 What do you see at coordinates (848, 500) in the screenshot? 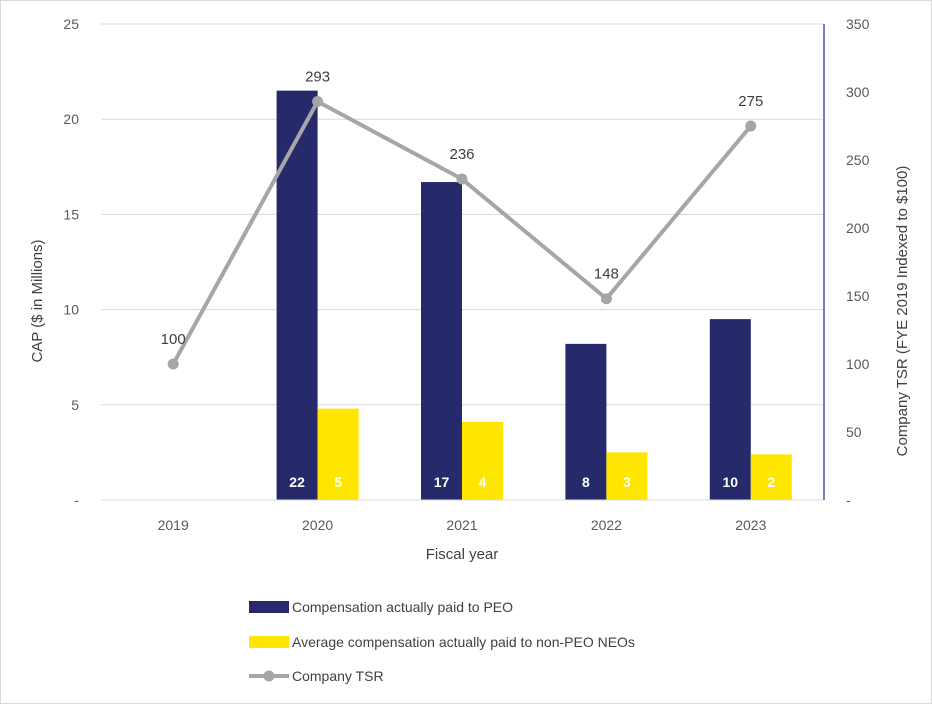
I see `y2-tick-label: -` at bounding box center [848, 500].